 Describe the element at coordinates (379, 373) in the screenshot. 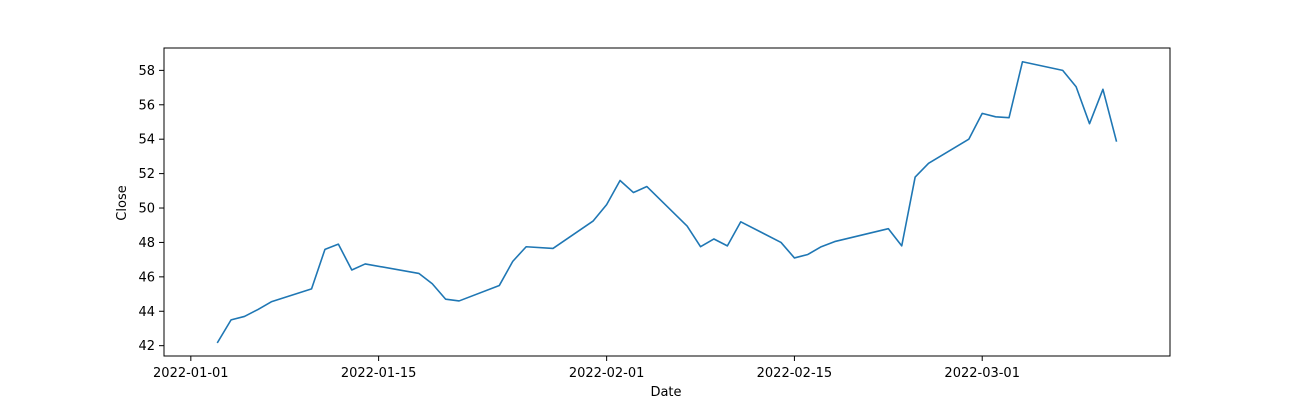

I see `x-tick-label: 2022-01-15` at that location.